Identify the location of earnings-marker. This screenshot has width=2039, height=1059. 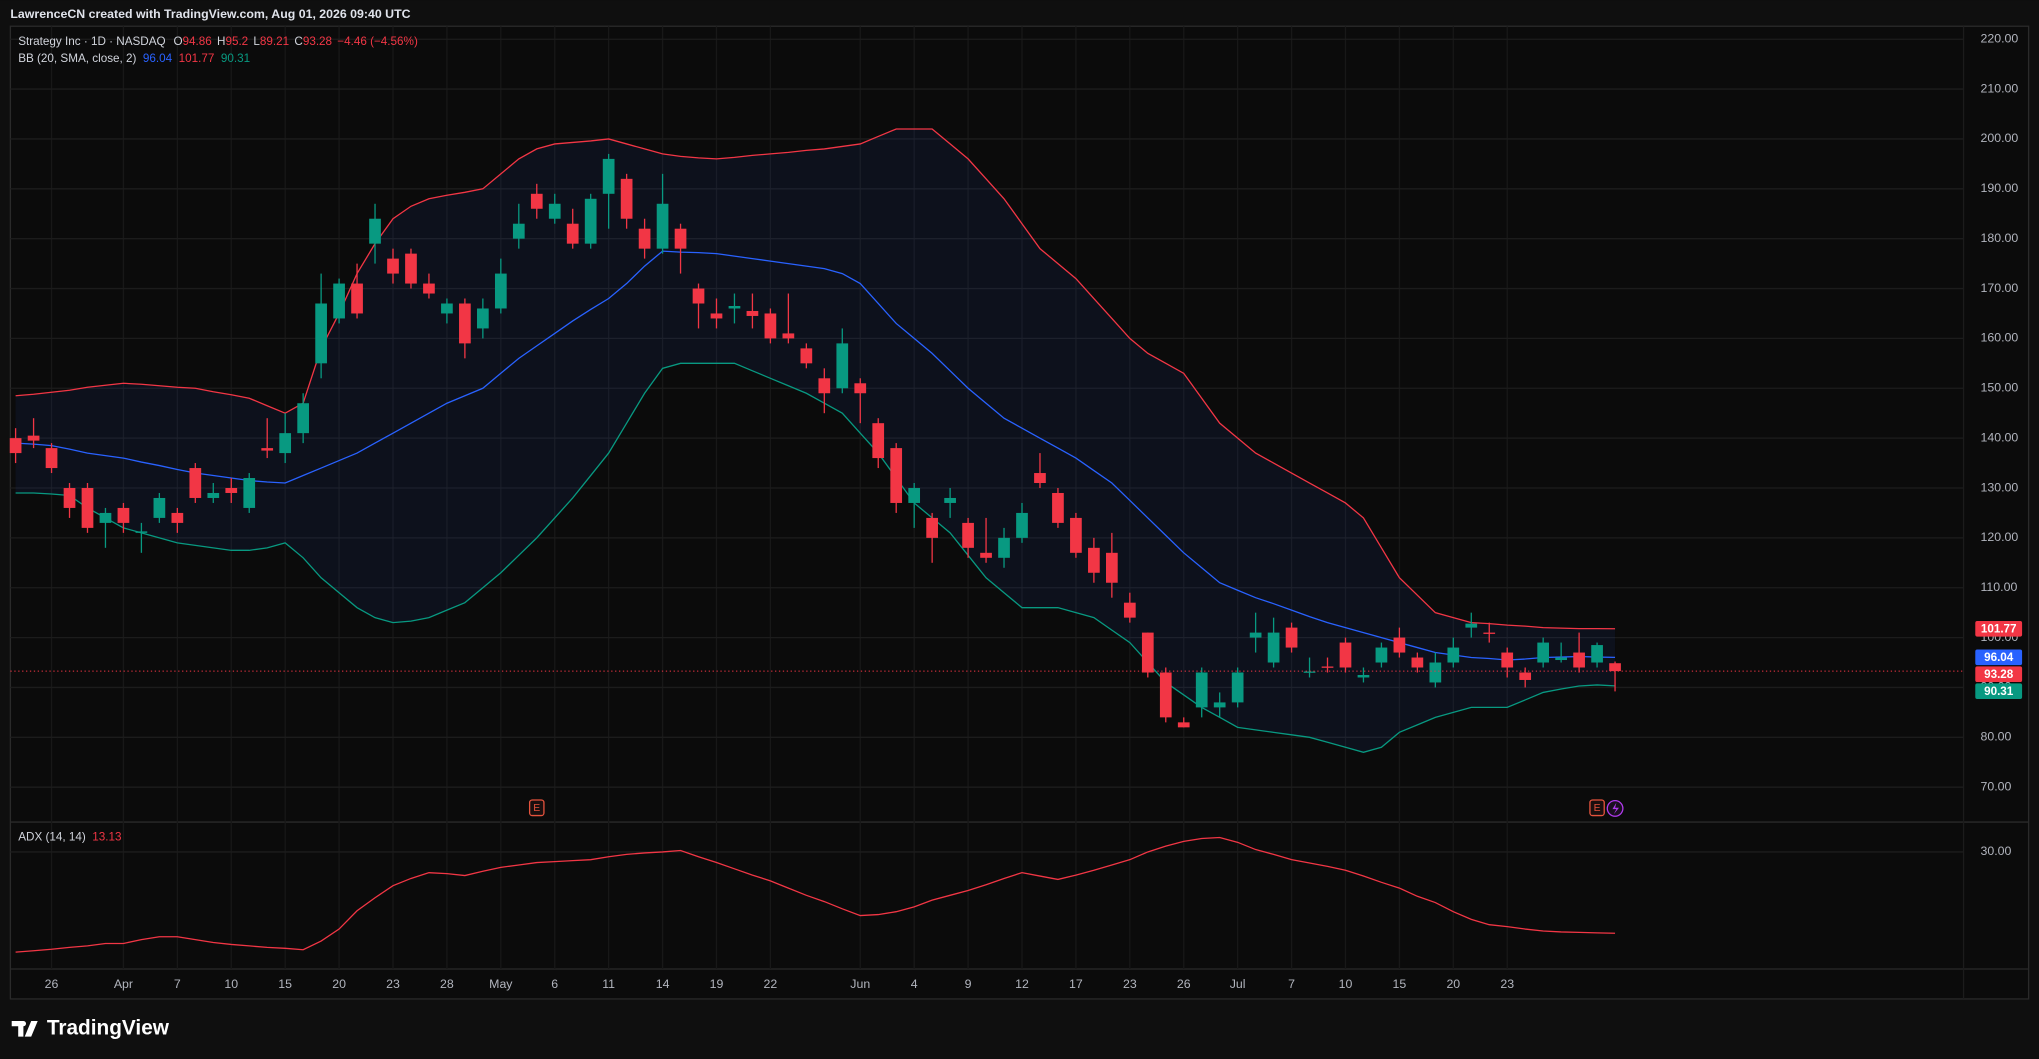
(1597, 808).